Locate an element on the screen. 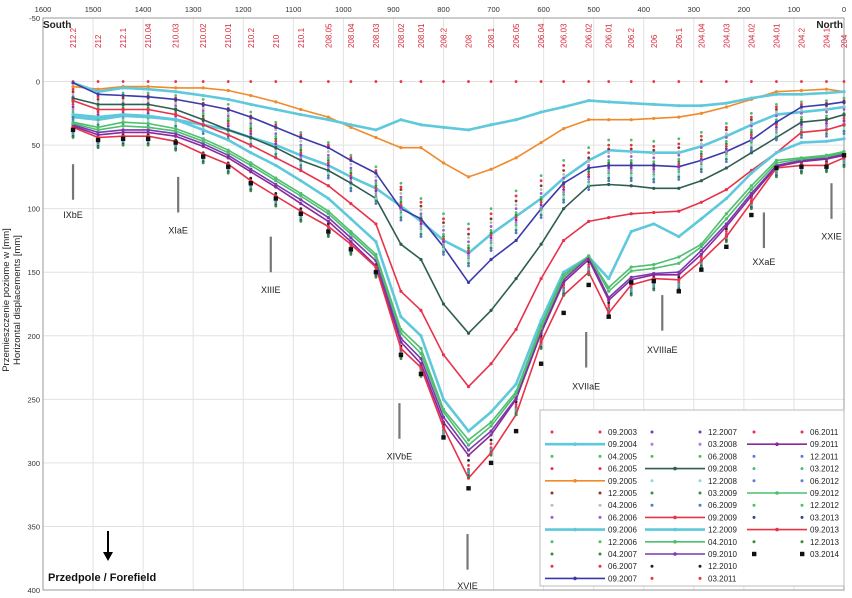 This screenshot has width=852, height=598. legend-label: 06.2011 is located at coordinates (824, 432).